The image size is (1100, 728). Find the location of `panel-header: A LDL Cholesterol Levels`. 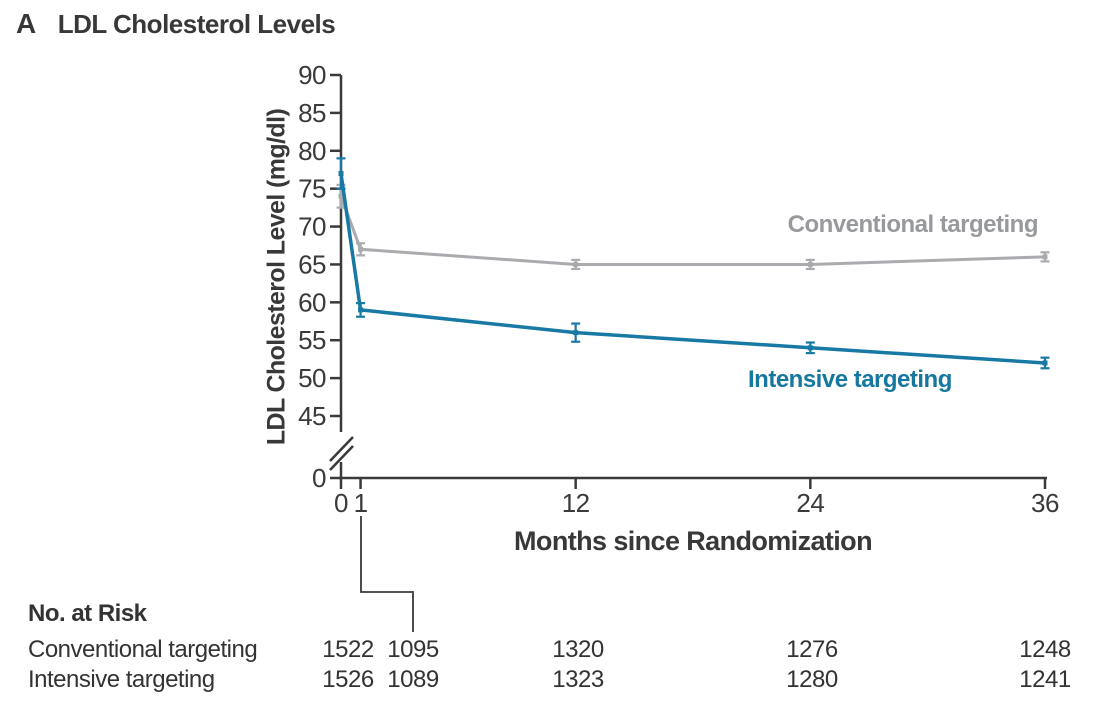

panel-header: A LDL Cholesterol Levels is located at coordinates (176, 24).